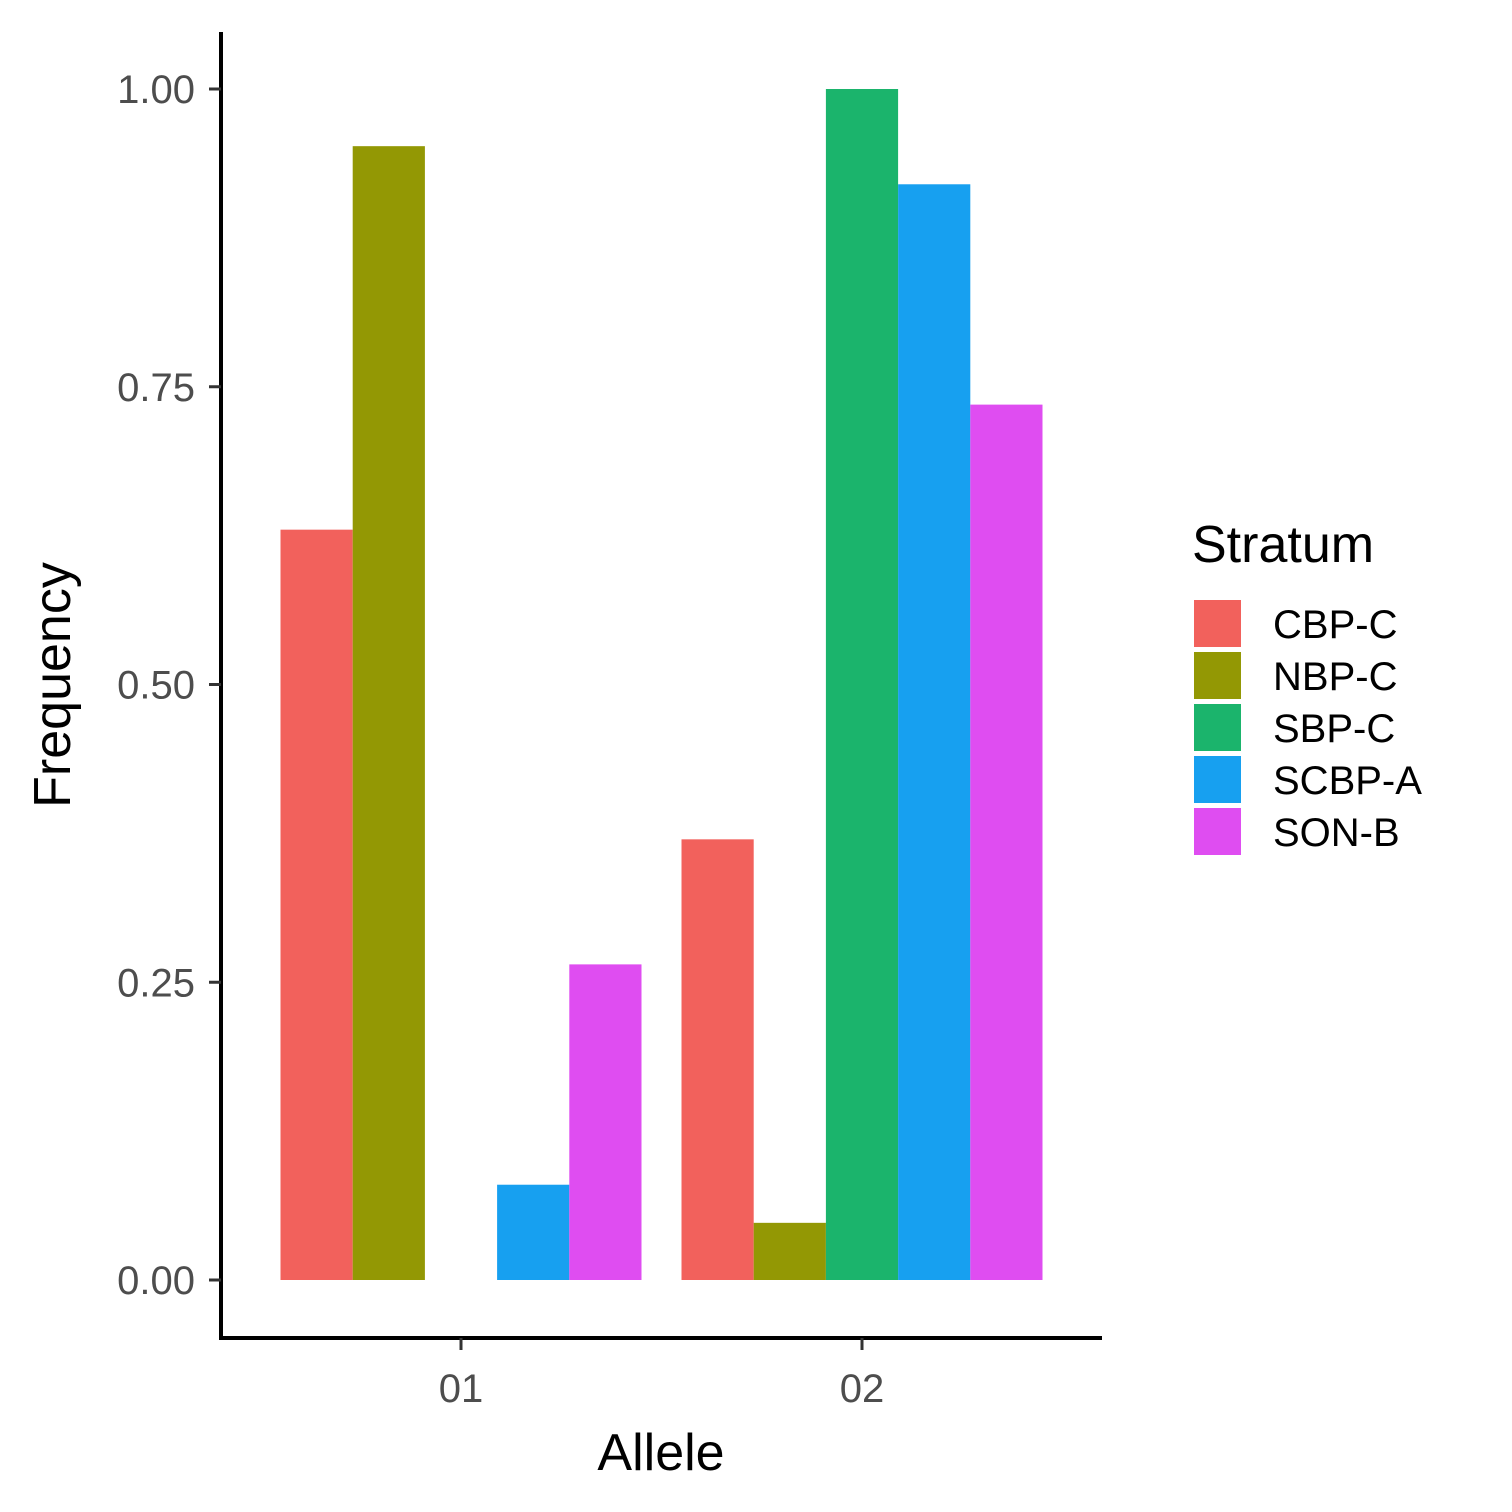 The height and width of the screenshot is (1512, 1512). I want to click on x-tick-label: 02, so click(862, 1389).